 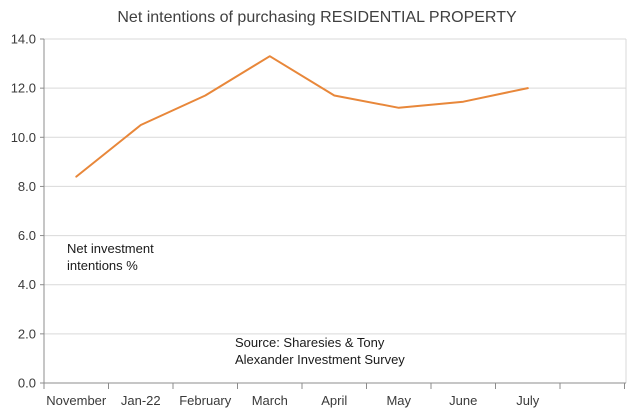 What do you see at coordinates (528, 400) in the screenshot?
I see `x-tick-label: July` at bounding box center [528, 400].